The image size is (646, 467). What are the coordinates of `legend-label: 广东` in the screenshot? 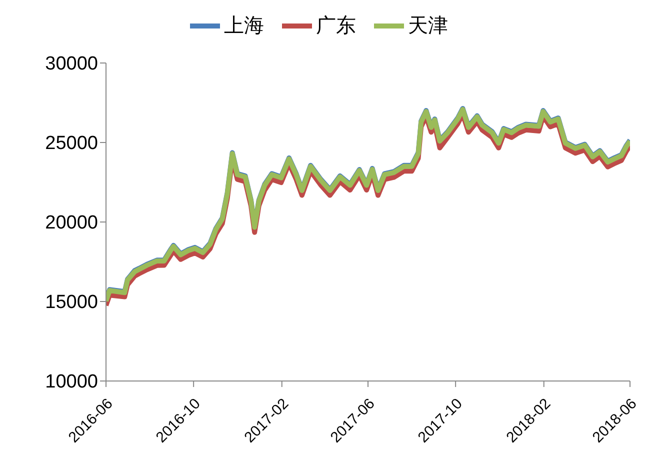 It's located at (336, 26).